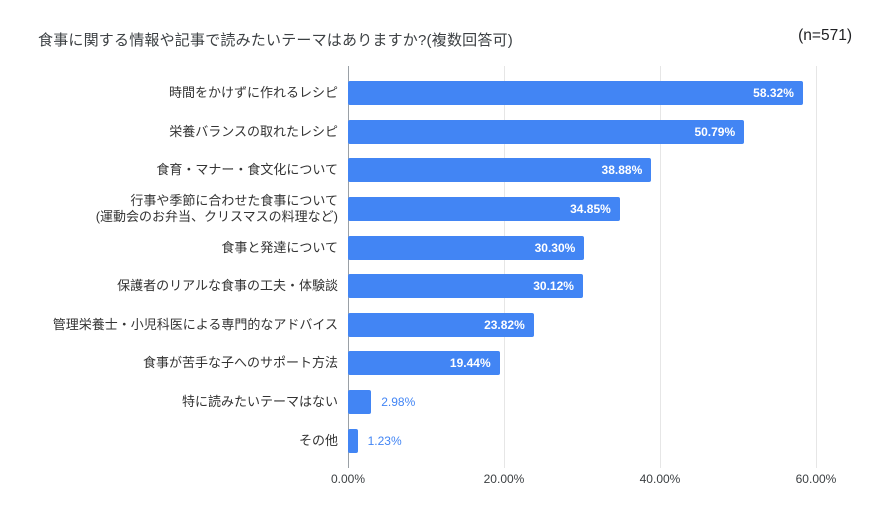 The width and height of the screenshot is (885, 517). Describe the element at coordinates (247, 170) in the screenshot. I see `category-label: 食育・マナー・食文化について` at that location.